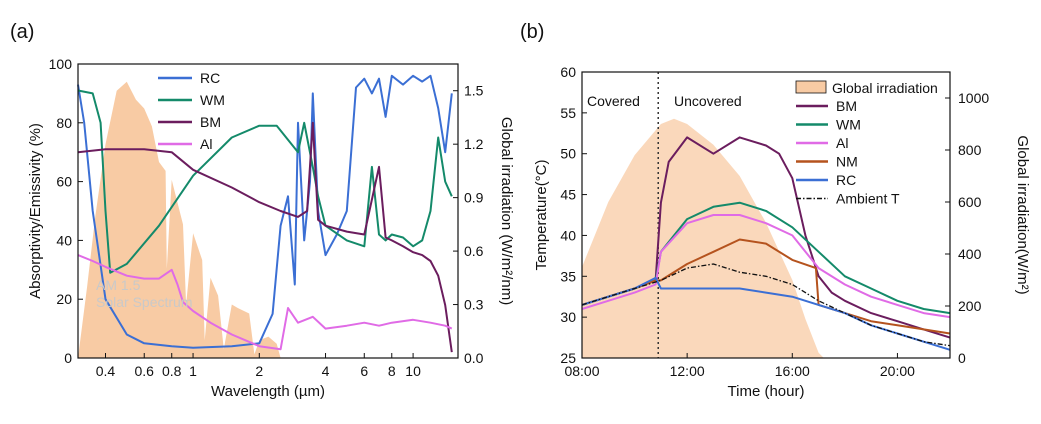 Image resolution: width=1041 pixels, height=424 pixels. What do you see at coordinates (210, 122) in the screenshot?
I see `panel-a-legend-label-bm: BM` at bounding box center [210, 122].